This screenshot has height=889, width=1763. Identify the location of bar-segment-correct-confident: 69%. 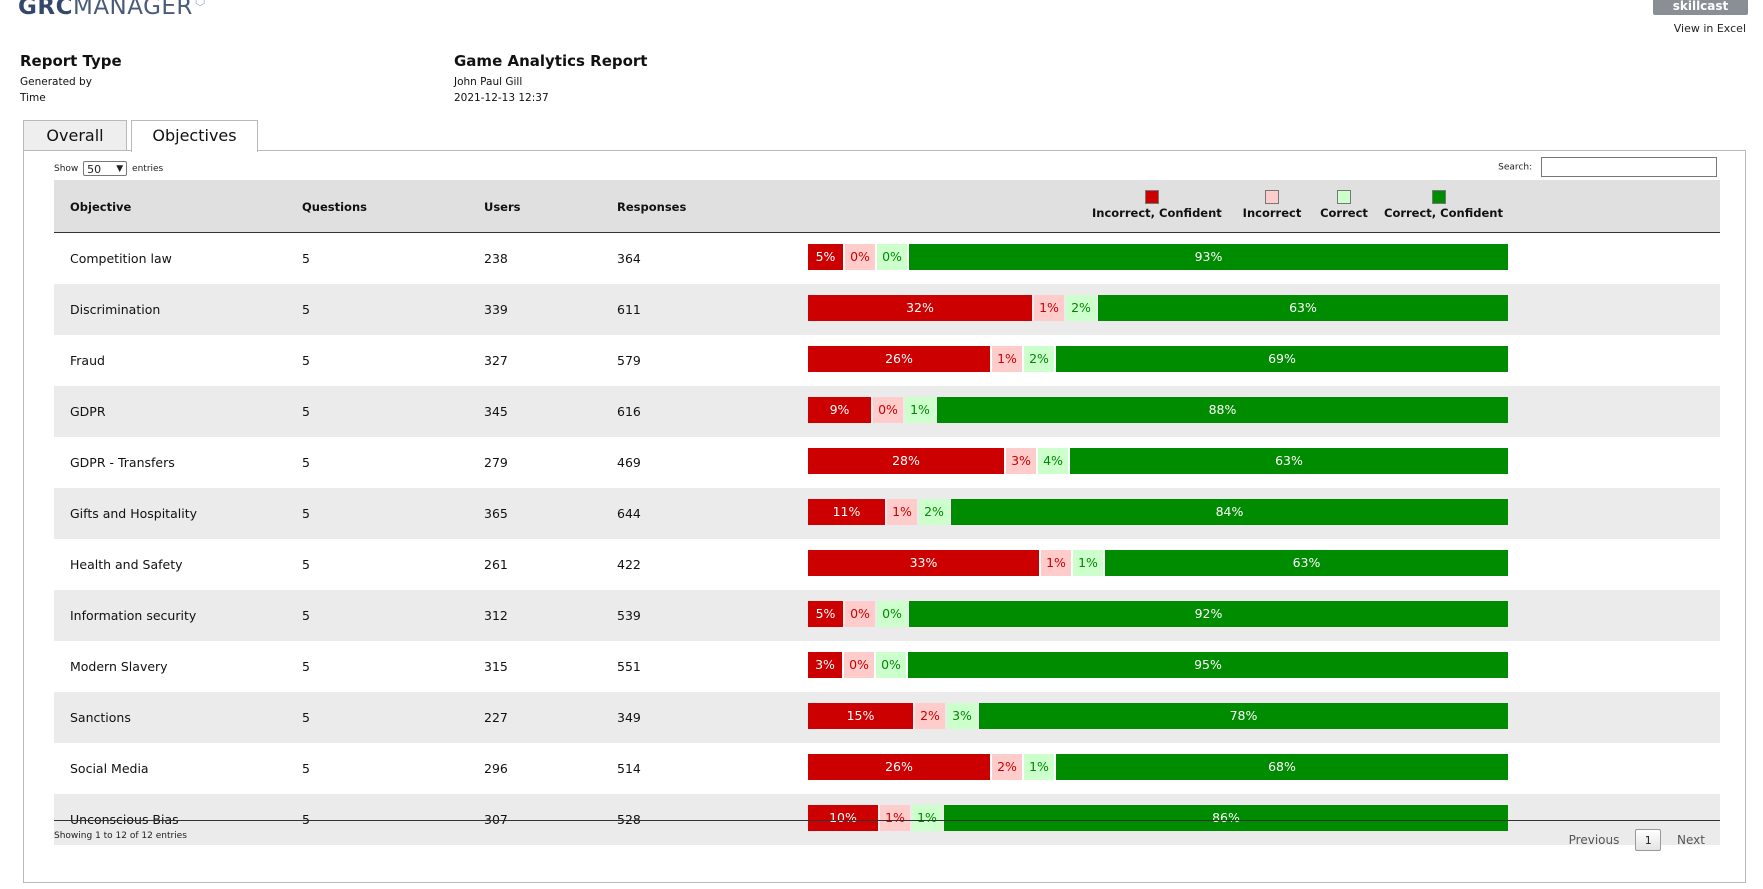
(1282, 359).